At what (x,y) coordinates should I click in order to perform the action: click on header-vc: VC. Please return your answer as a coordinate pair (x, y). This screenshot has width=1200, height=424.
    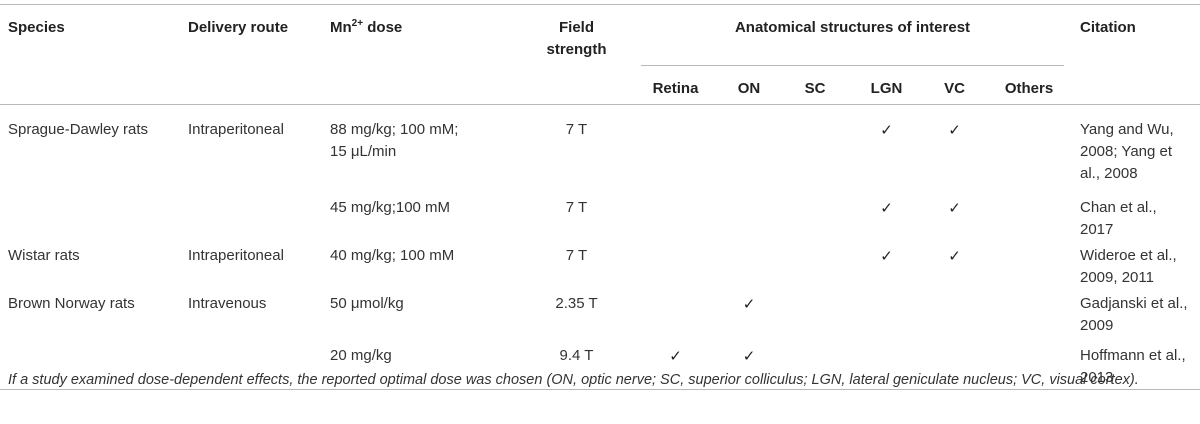
    Looking at the image, I should click on (954, 88).